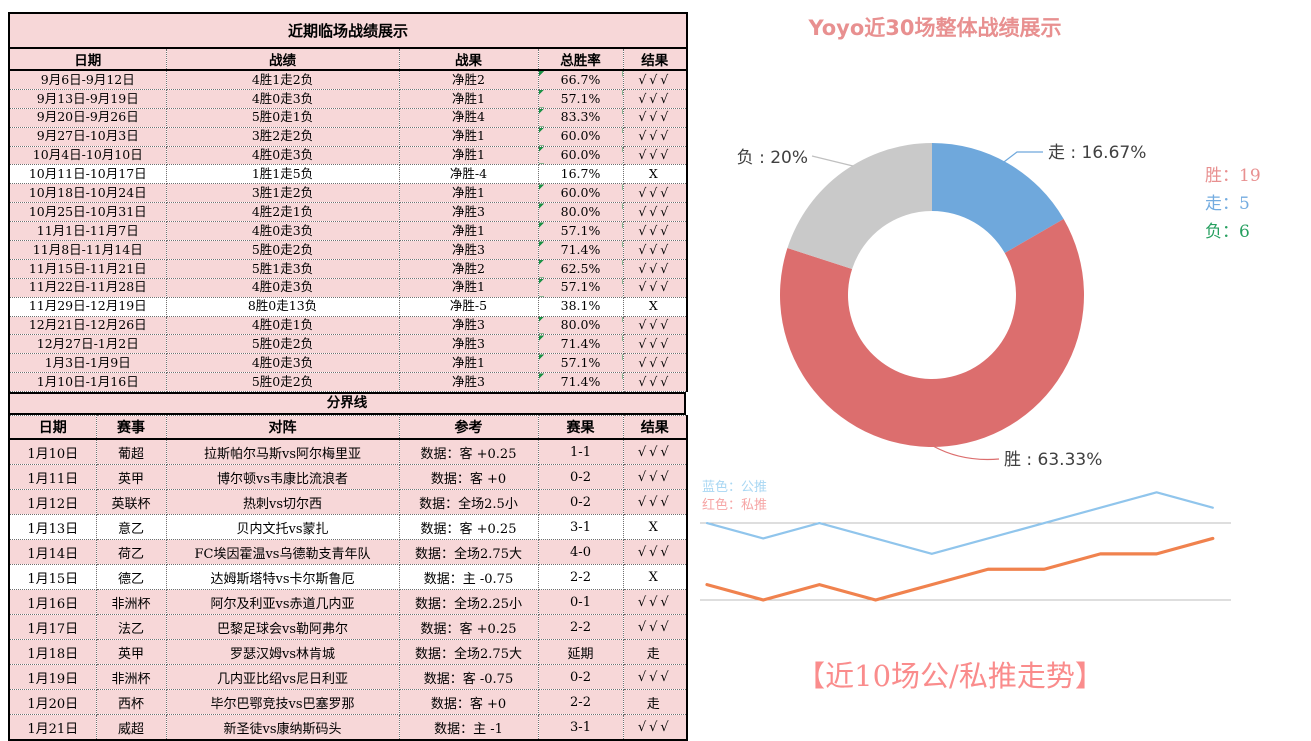  I want to click on cell-result: 走, so click(655, 702).